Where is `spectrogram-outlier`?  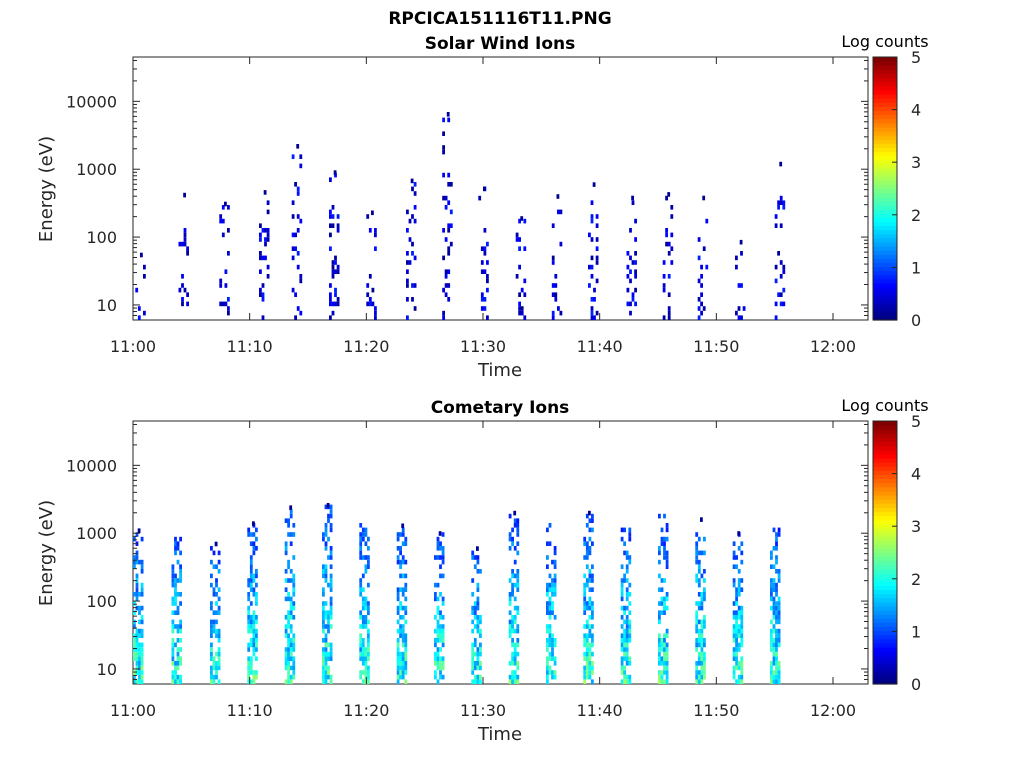 spectrogram-outlier is located at coordinates (484, 189).